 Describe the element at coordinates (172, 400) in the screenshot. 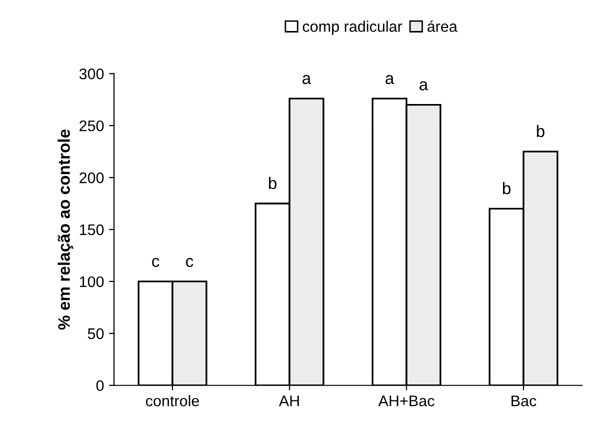

I see `x-tick-label: controle` at that location.